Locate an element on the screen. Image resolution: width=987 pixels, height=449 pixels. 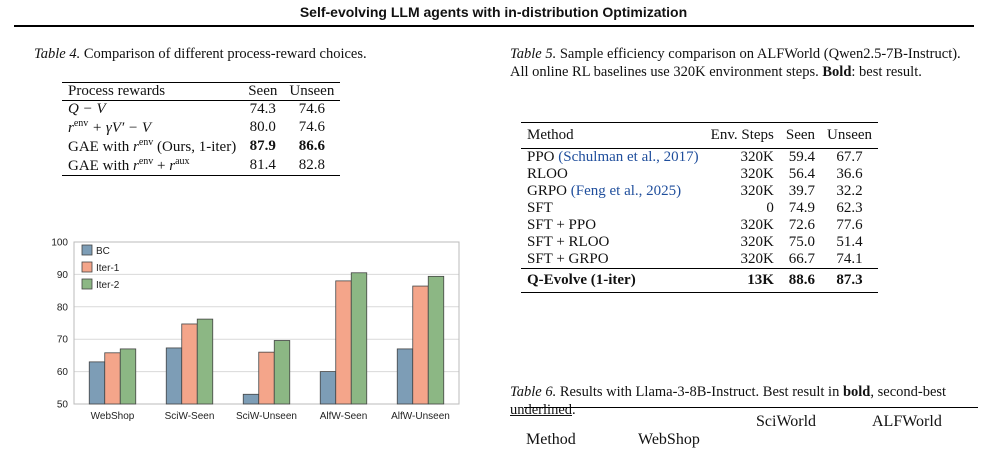
table6-col-sciworld: SciWorld is located at coordinates (786, 421).